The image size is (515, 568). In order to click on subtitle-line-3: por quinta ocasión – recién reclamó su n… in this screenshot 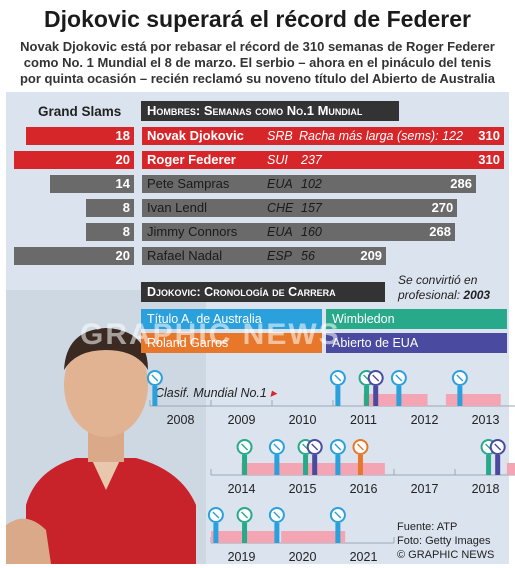, I will do `click(257, 78)`.